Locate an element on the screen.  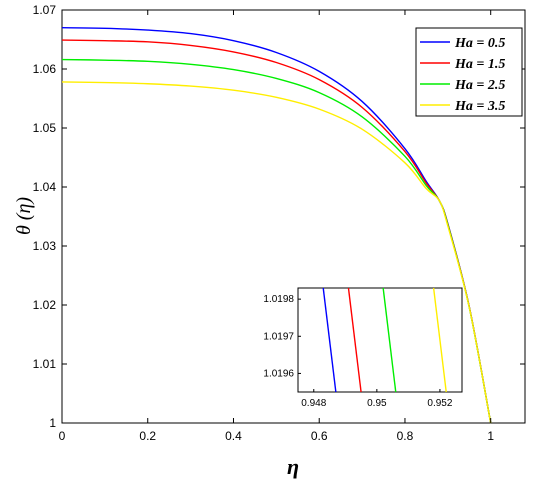
inset-y-tick-label: 1.0198 is located at coordinates (278, 299).